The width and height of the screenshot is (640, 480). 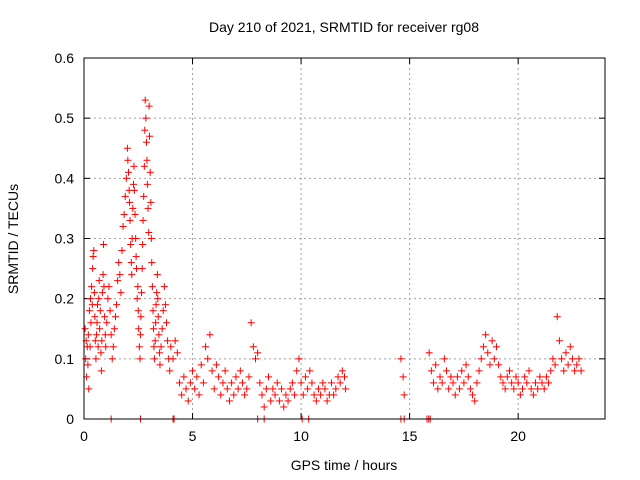 What do you see at coordinates (84, 436) in the screenshot?
I see `x-tick-label: 0` at bounding box center [84, 436].